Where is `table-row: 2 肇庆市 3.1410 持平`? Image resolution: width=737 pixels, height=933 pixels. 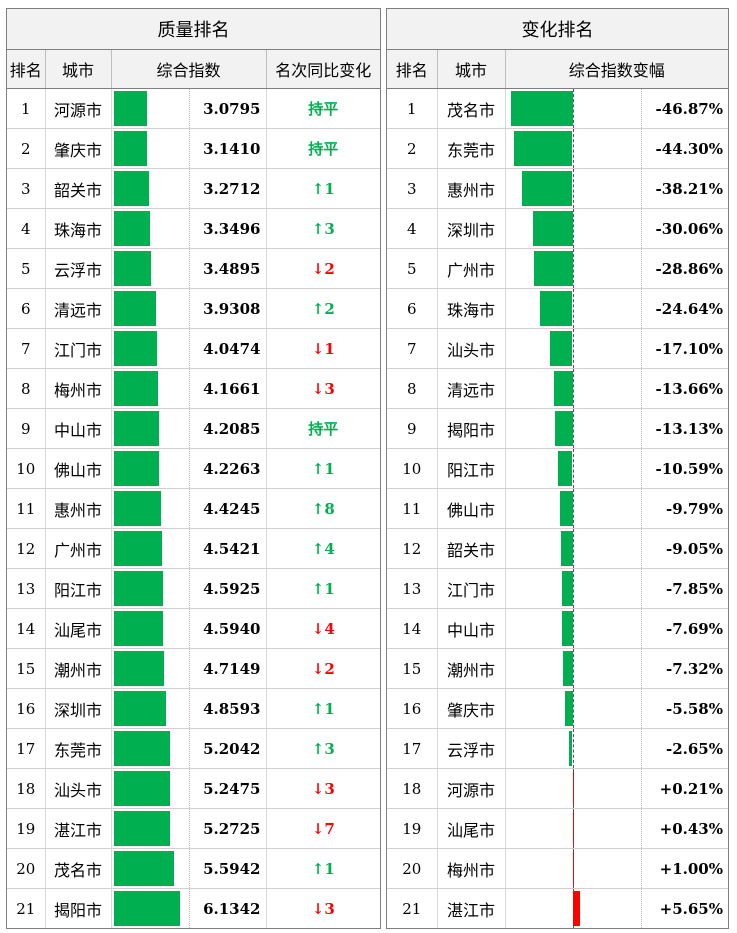 table-row: 2 肇庆市 3.1410 持平 is located at coordinates (194, 148).